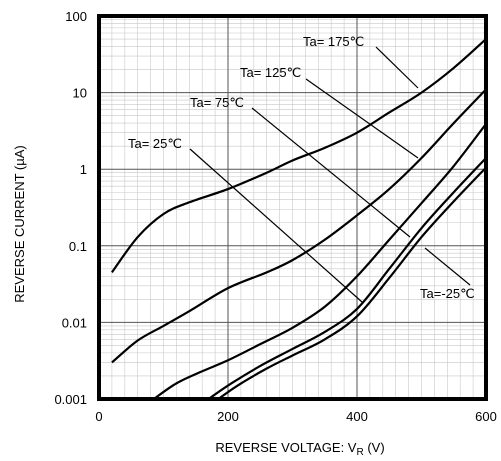 The width and height of the screenshot is (501, 461). Describe the element at coordinates (333, 41) in the screenshot. I see `curve-label-1: Ta= 175℃` at that location.